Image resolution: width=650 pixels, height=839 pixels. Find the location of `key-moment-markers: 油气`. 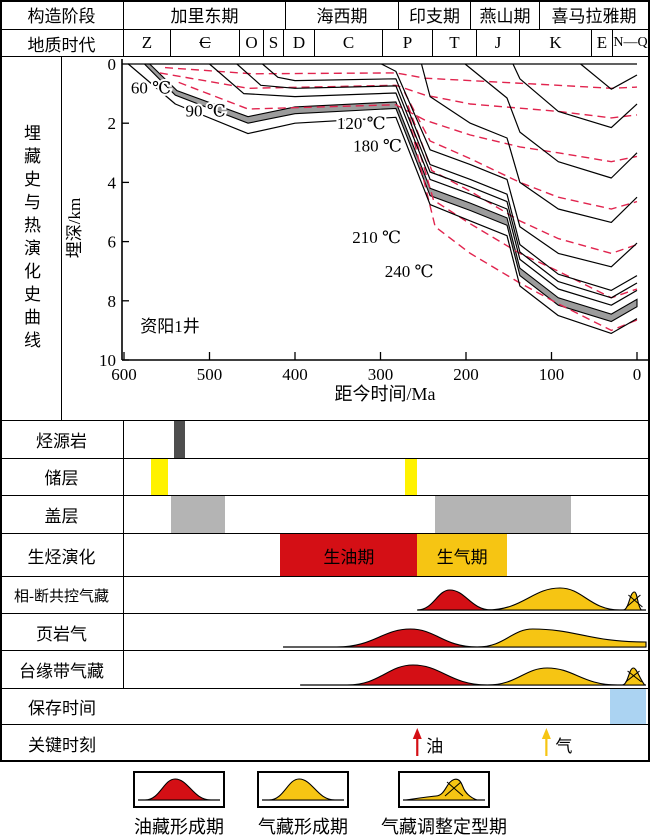

key-moment-markers: 油气 is located at coordinates (492, 742).